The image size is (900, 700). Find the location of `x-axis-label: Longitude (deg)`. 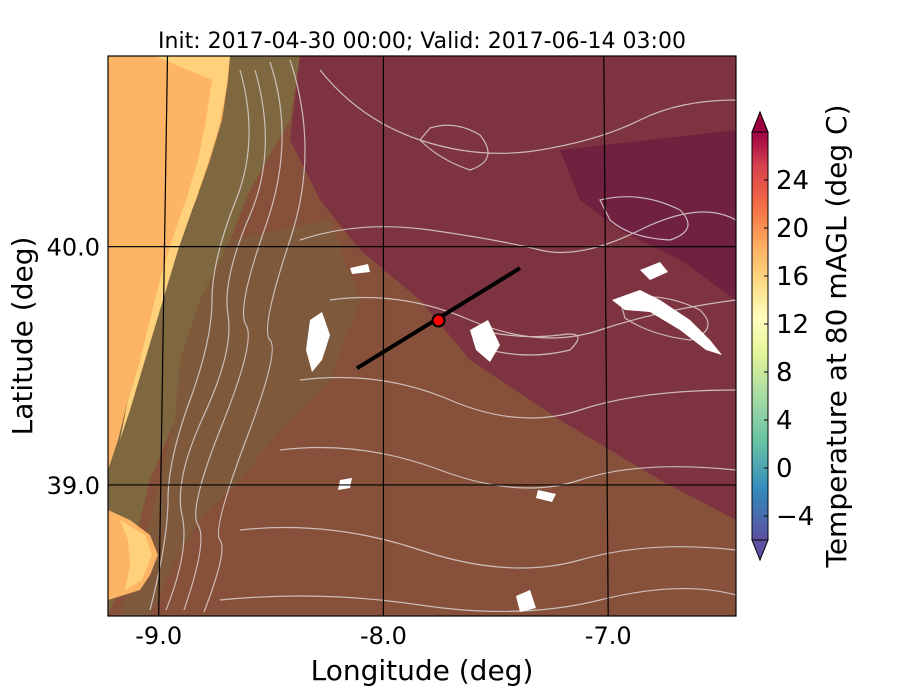

x-axis-label: Longitude (deg) is located at coordinates (422, 670).